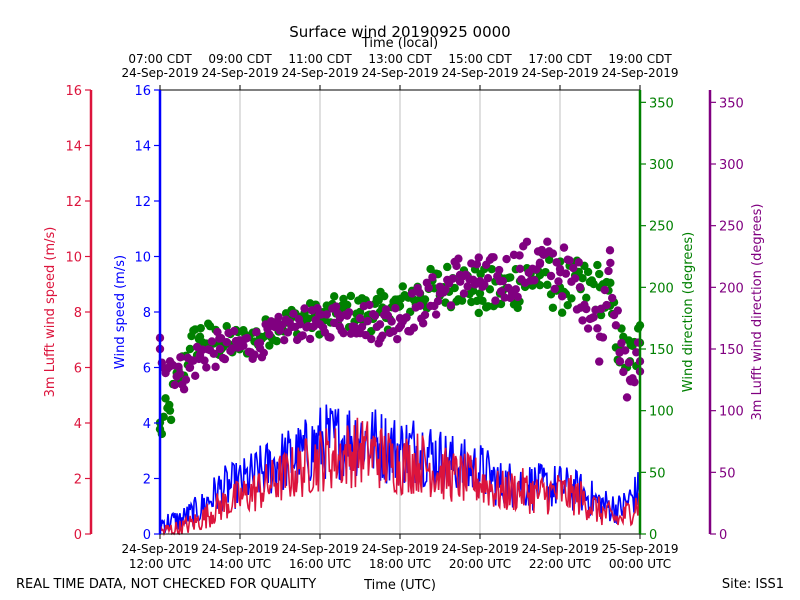 The height and width of the screenshot is (600, 800). I want to click on lufft-speed-axis-label: 3m Lufft wind speed (m/s), so click(50, 312).